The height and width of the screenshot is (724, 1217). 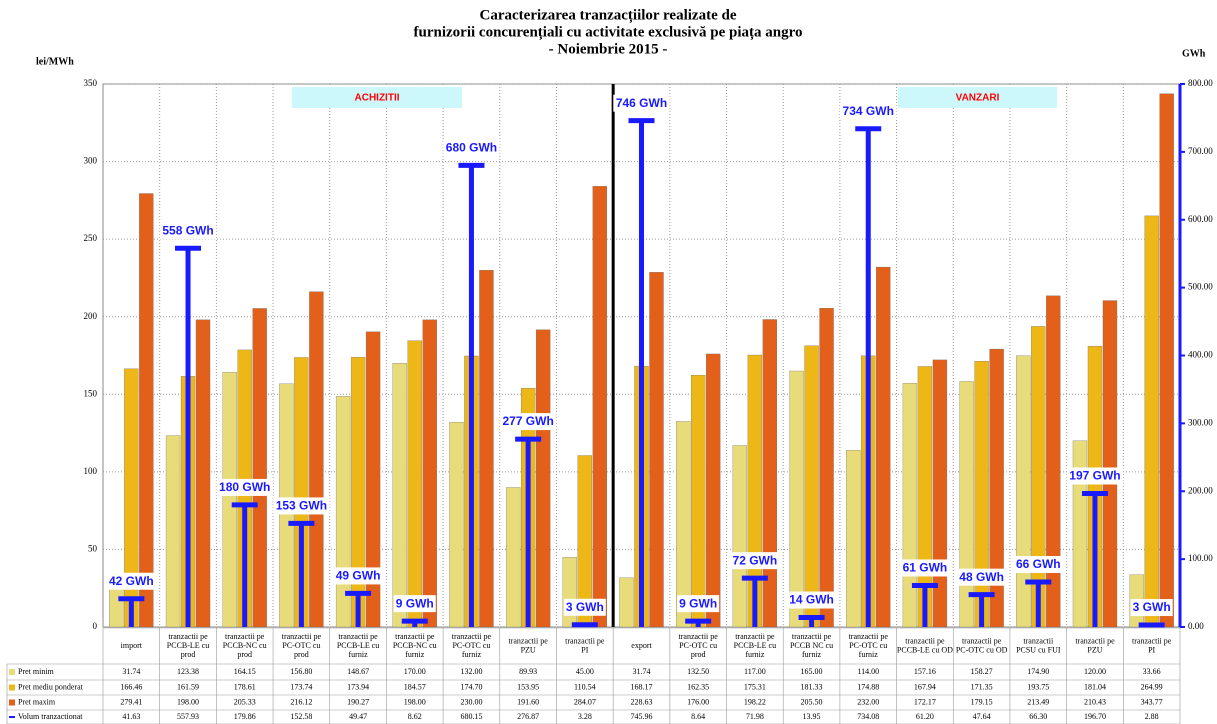 I want to click on x-tick-label: tranzactii pe PCCB-LE cu OD, so click(x=925, y=645).